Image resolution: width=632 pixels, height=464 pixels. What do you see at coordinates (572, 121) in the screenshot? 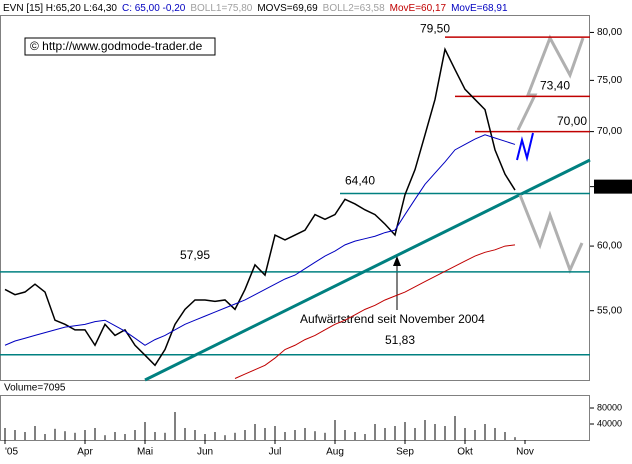
I see `level-label: 70,00` at bounding box center [572, 121].